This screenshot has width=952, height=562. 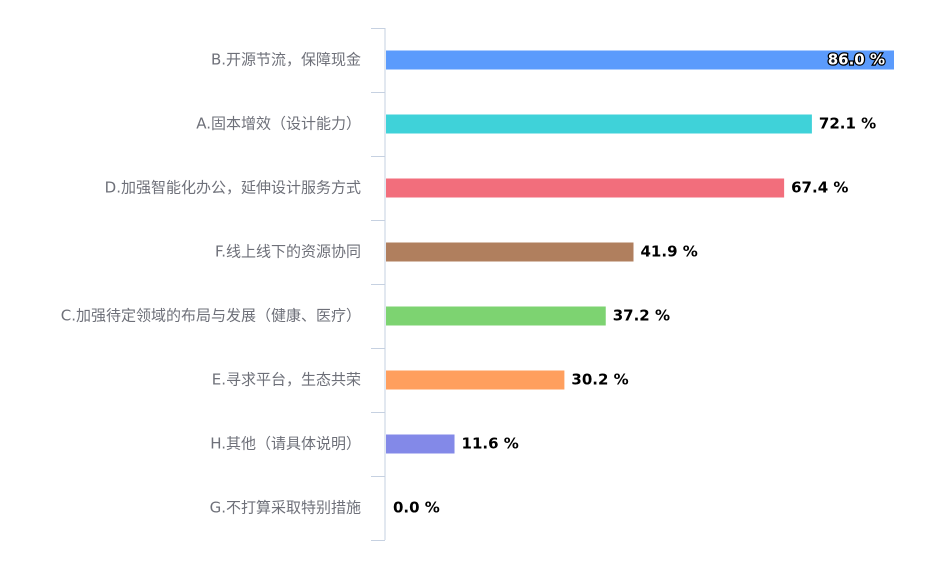 What do you see at coordinates (378, 284) in the screenshot?
I see `y-axis` at bounding box center [378, 284].